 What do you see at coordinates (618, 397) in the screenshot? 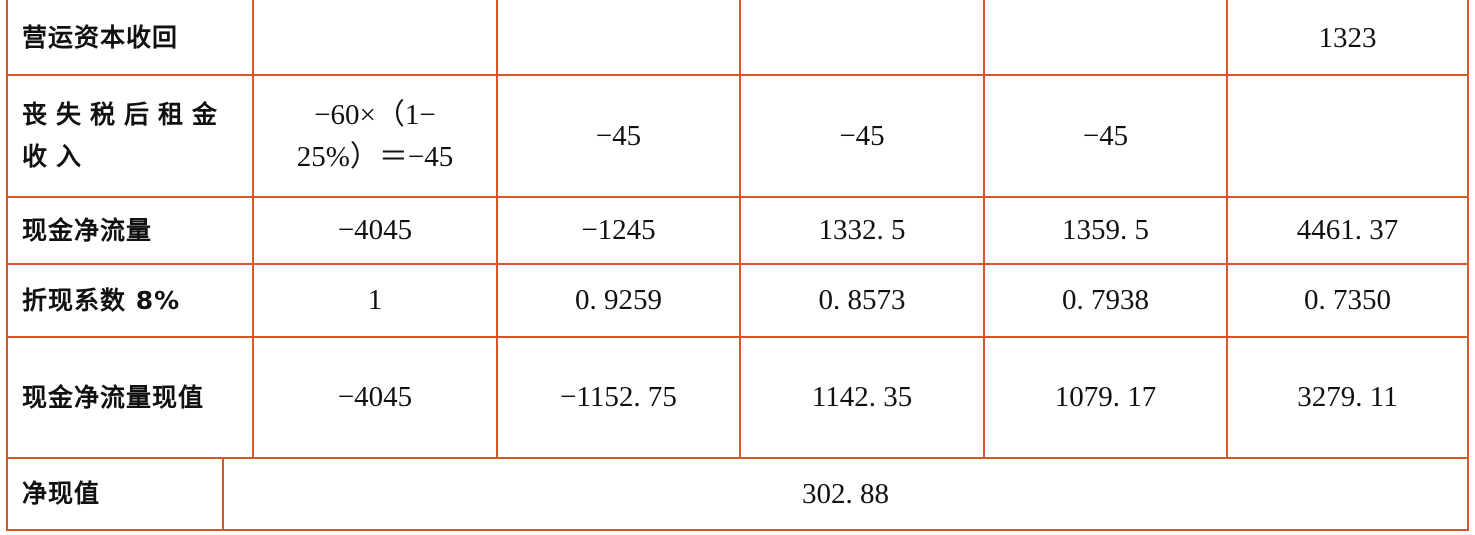
I see `table-cell: −1152. 75` at bounding box center [618, 397].